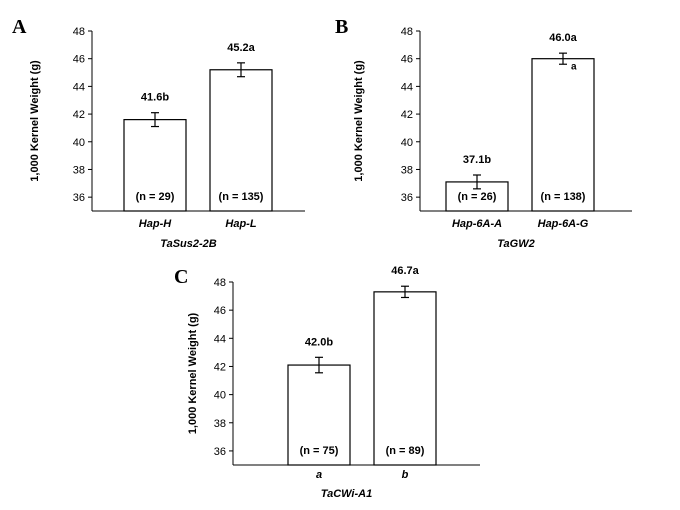  Describe the element at coordinates (241, 197) in the screenshot. I see `n-count-label: (n = 135)` at that location.